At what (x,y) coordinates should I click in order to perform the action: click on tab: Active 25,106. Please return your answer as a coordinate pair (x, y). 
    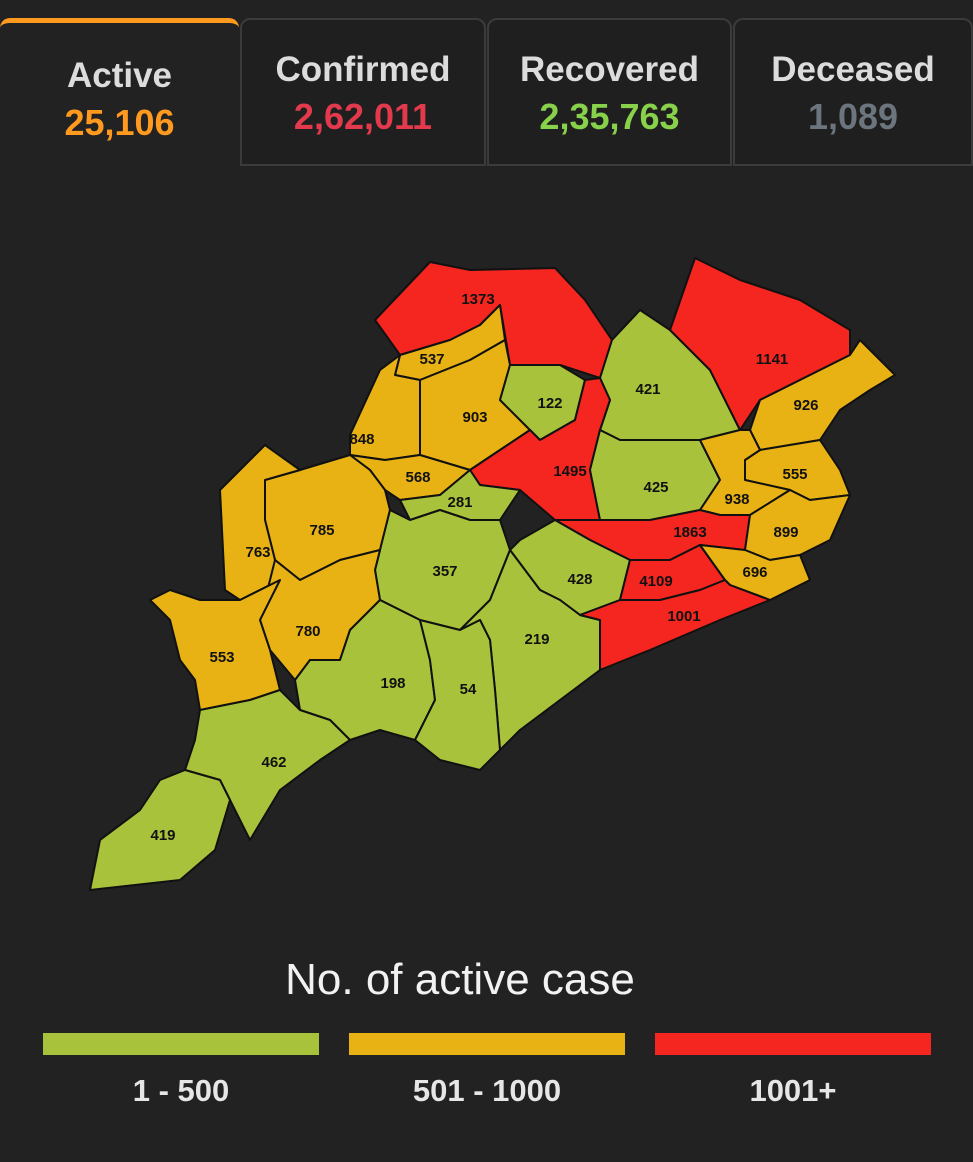
    Looking at the image, I should click on (119, 92).